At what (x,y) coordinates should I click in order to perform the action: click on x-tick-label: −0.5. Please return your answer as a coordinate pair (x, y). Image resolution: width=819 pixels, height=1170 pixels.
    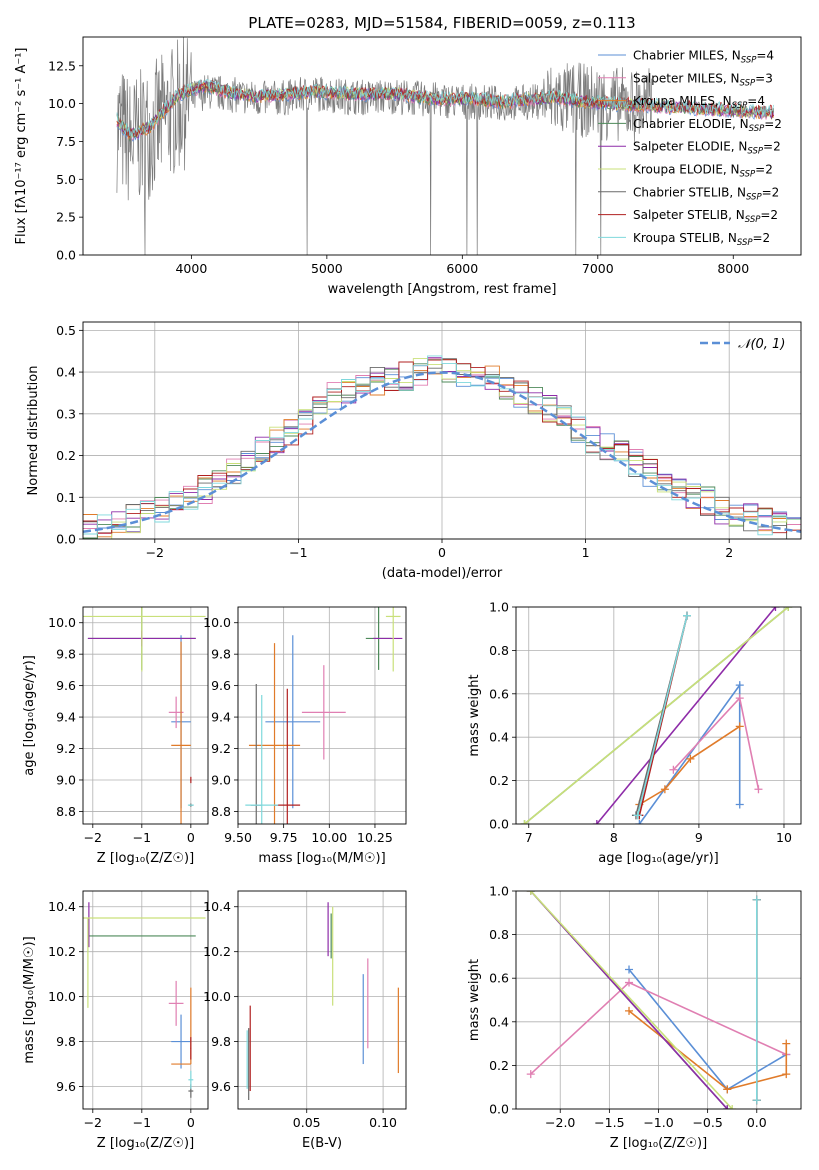
    Looking at the image, I should click on (707, 1122).